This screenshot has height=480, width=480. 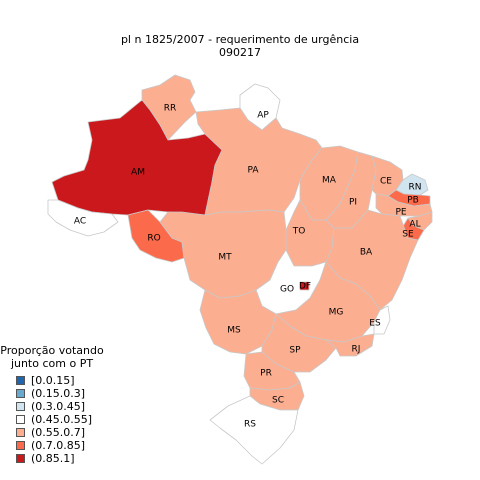 I want to click on state-rs, so click(x=254, y=430).